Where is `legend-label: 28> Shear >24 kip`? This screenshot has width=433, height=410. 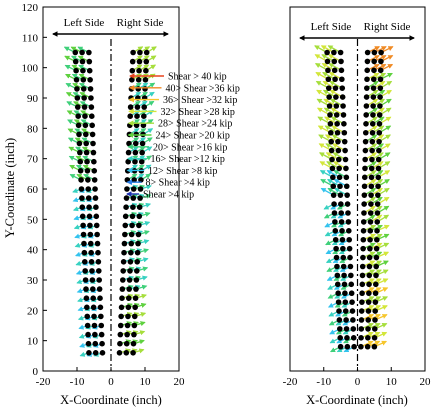
legend-label: 28> Shear >24 kip is located at coordinates (195, 124).